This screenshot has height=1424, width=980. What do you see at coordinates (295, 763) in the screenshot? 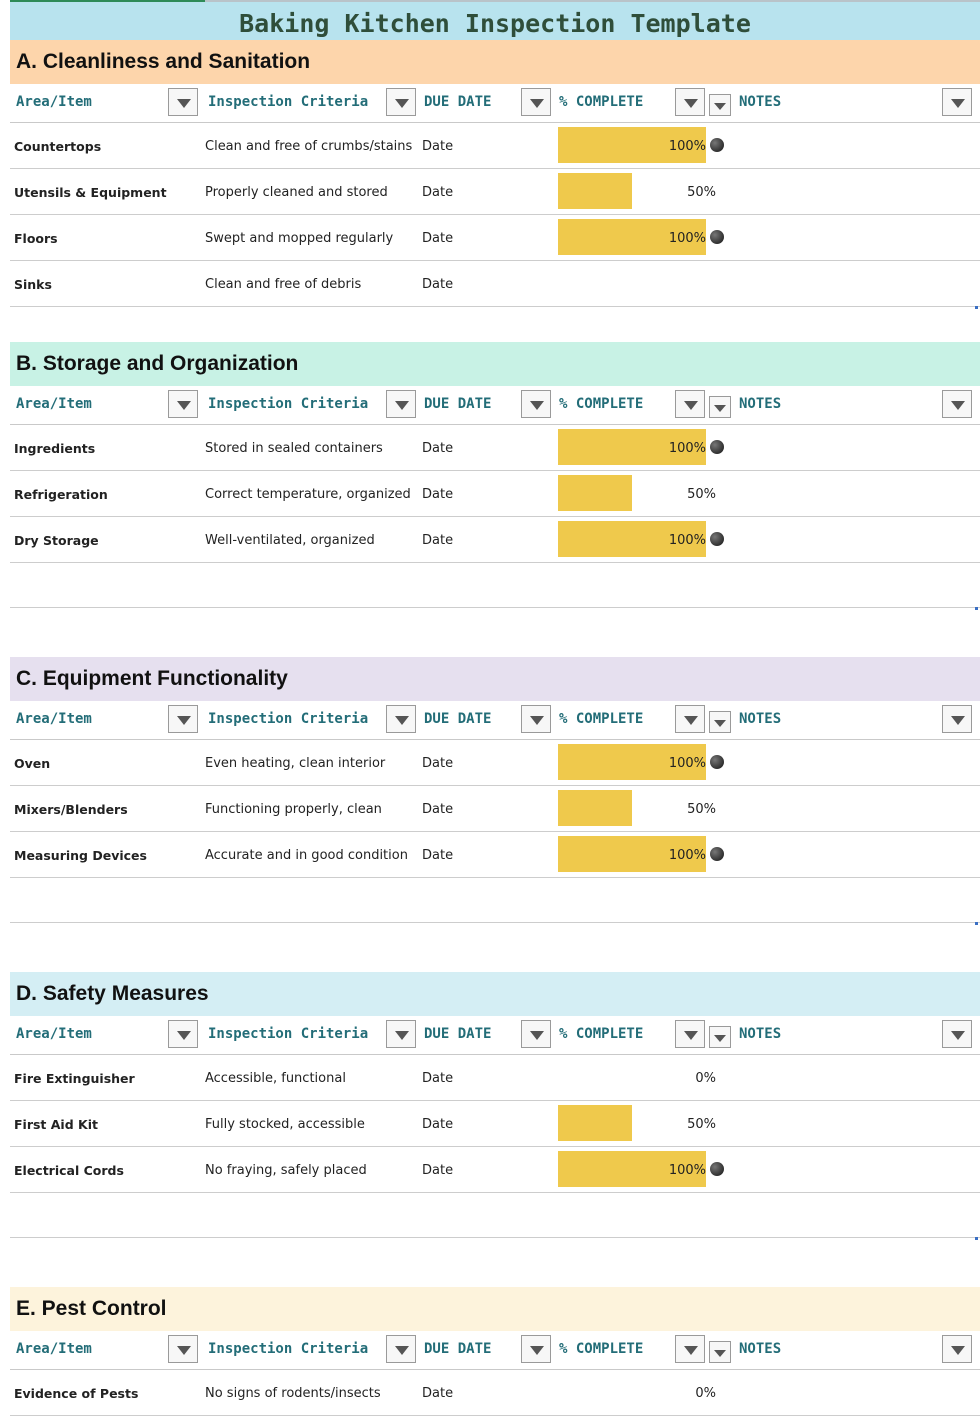
I see `criteria-cell: Even heating, clean interior` at bounding box center [295, 763].